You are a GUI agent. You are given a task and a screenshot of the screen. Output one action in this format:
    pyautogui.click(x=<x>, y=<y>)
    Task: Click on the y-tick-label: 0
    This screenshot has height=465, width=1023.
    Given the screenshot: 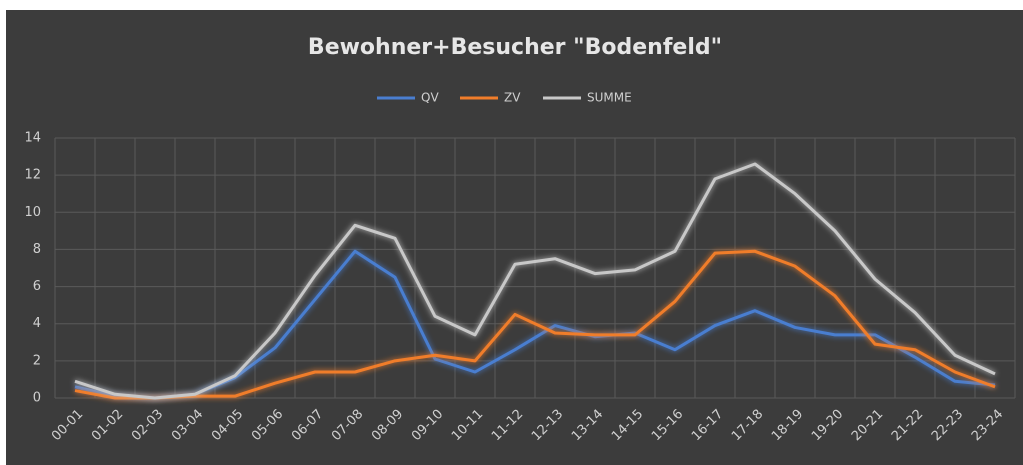 What is the action you would take?
    pyautogui.click(x=37, y=398)
    